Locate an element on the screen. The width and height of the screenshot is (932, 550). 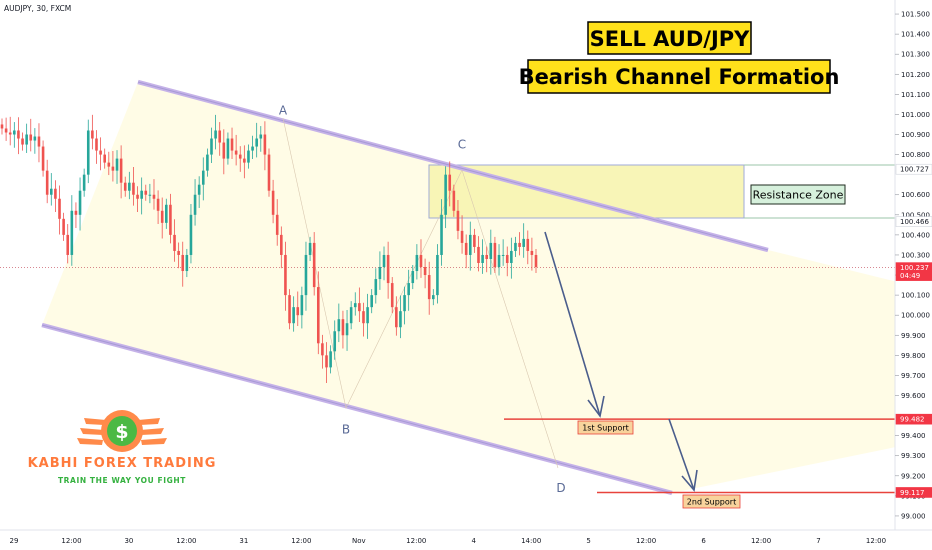
support-label-2: 2nd Support is located at coordinates (711, 501).